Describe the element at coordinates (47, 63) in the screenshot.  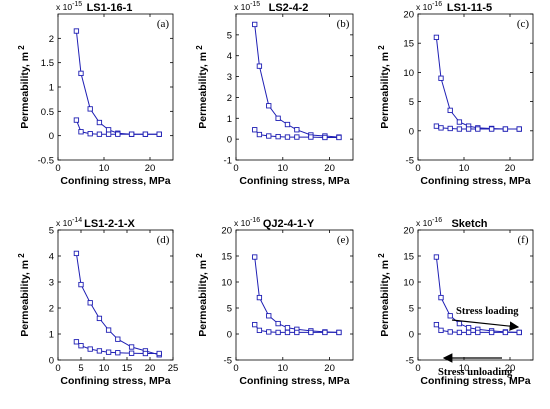
I see `y-tick-label: 1.5` at that location.